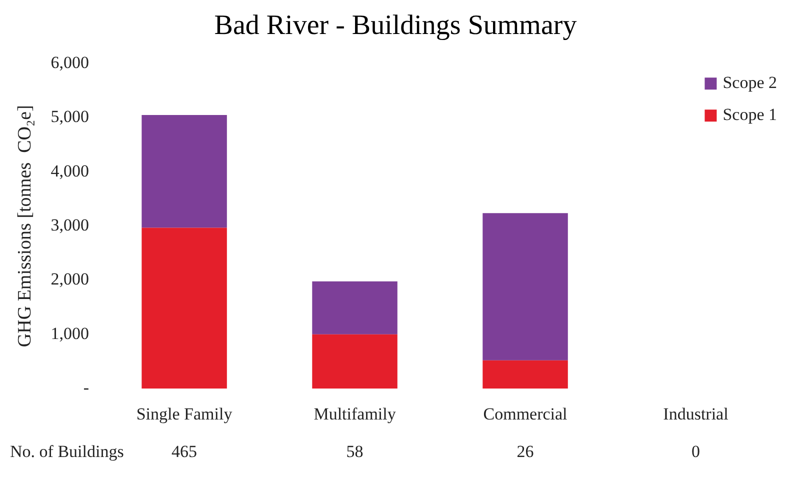 Image resolution: width=791 pixels, height=483 pixels. I want to click on text: No. of Buildings, so click(67, 452).